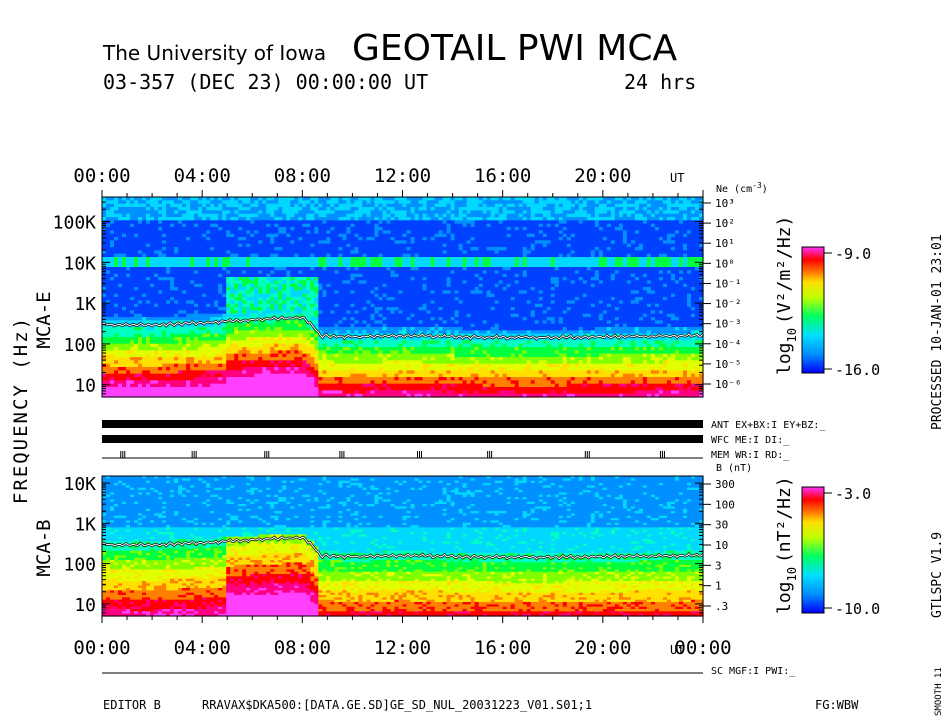 This screenshot has height=720, width=945. What do you see at coordinates (101, 176) in the screenshot?
I see `time-tick-label: 00:00` at bounding box center [101, 176].